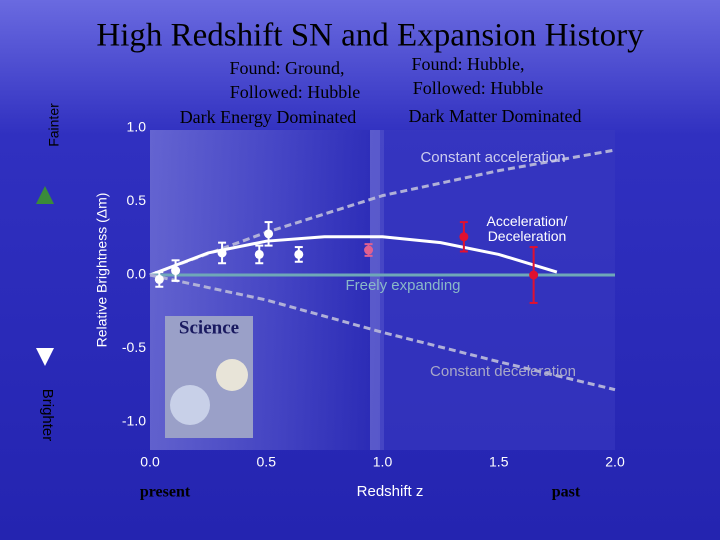 This screenshot has height=545, width=720. Describe the element at coordinates (267, 462) in the screenshot. I see `x-tick-label: 0.5` at that location.